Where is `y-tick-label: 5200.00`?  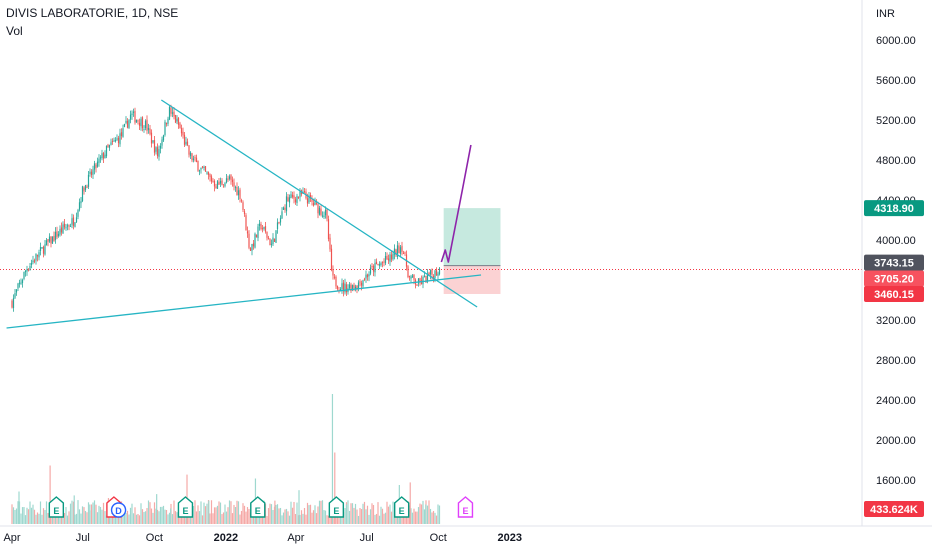 y-tick-label: 5200.00 is located at coordinates (896, 121).